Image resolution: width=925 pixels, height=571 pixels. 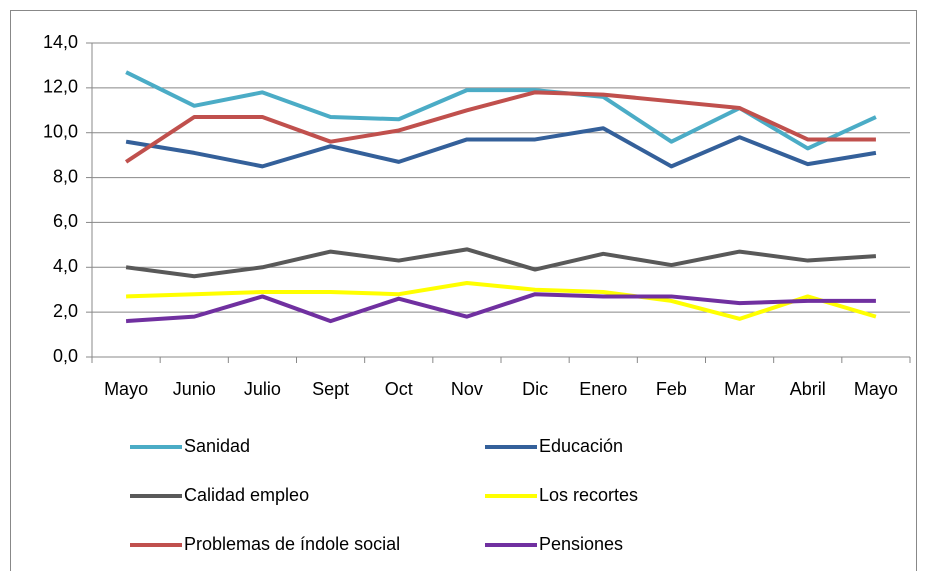 What do you see at coordinates (330, 389) in the screenshot?
I see `x-tick-label: Sept` at bounding box center [330, 389].